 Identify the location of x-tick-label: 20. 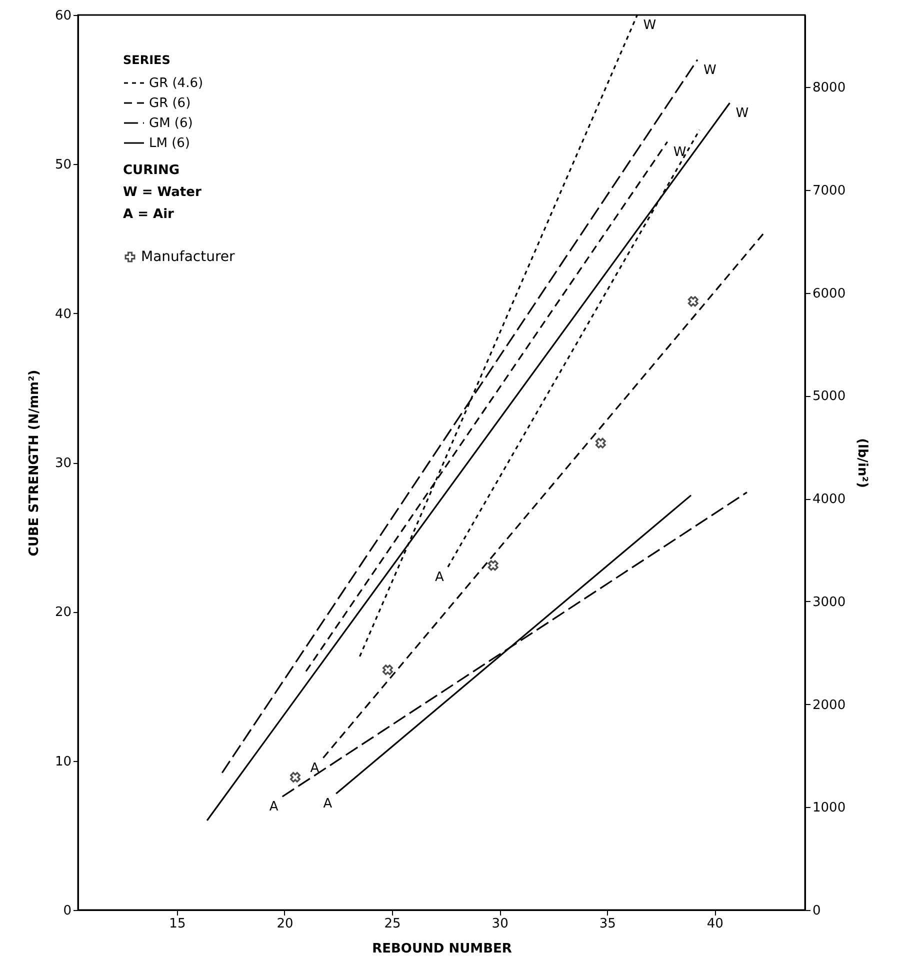
(285, 924).